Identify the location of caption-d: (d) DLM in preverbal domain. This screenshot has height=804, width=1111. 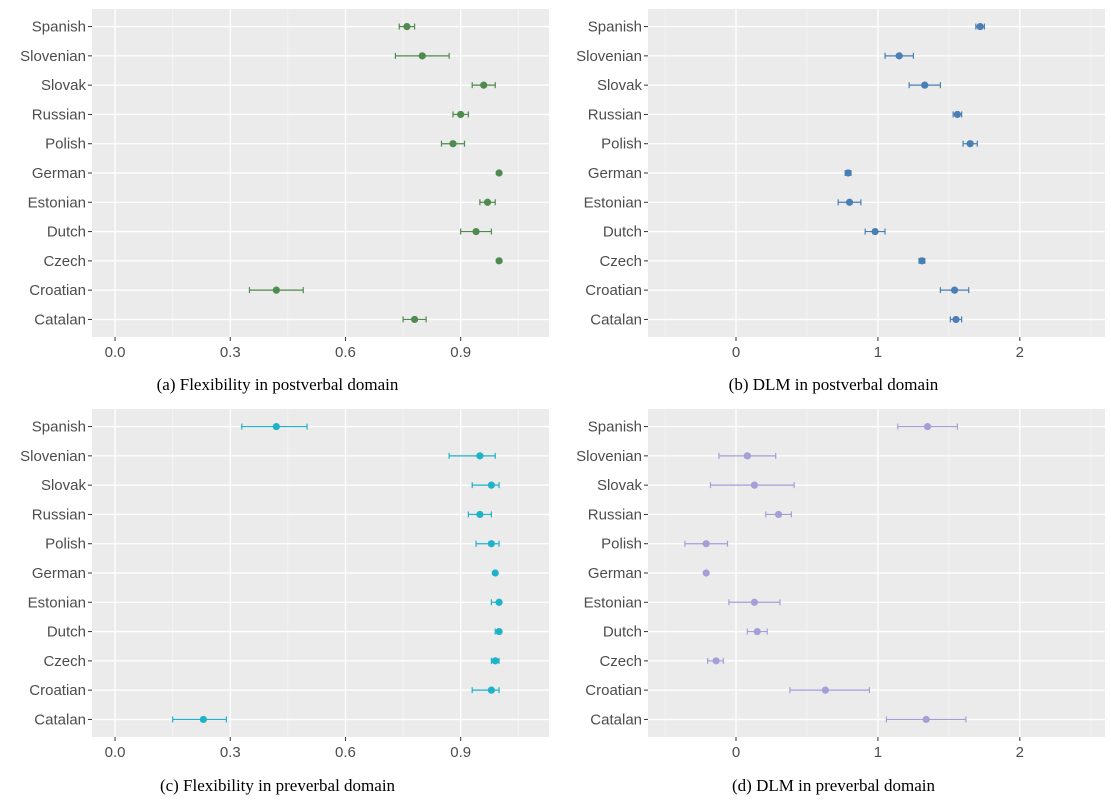
(833, 785).